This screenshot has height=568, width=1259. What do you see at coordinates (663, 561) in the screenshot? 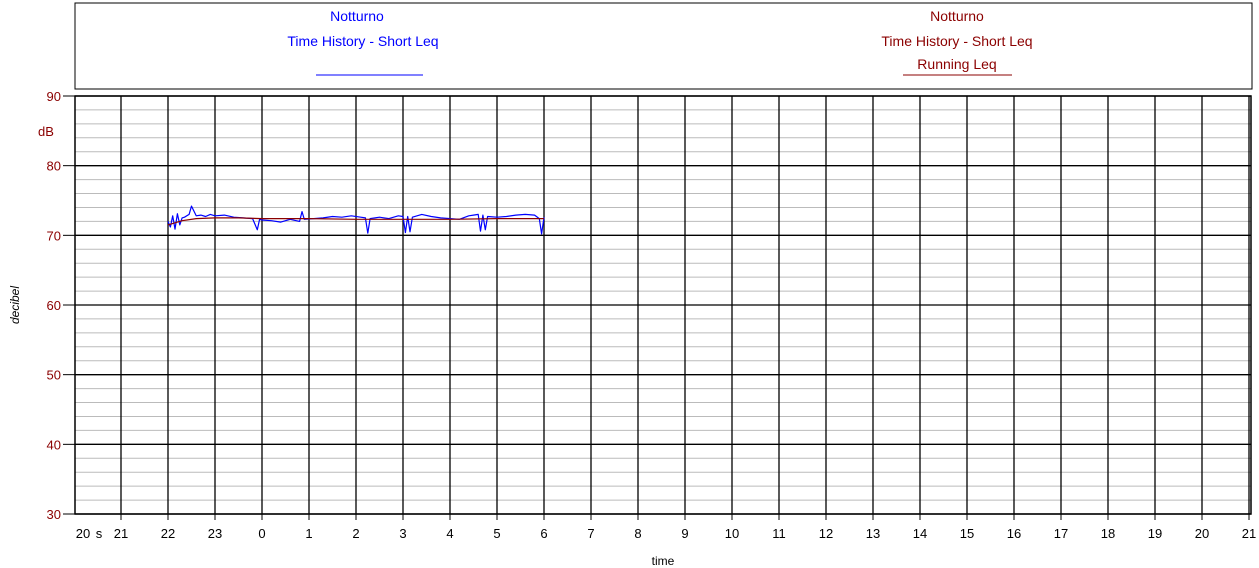
I see `x-axis-label: time` at bounding box center [663, 561].